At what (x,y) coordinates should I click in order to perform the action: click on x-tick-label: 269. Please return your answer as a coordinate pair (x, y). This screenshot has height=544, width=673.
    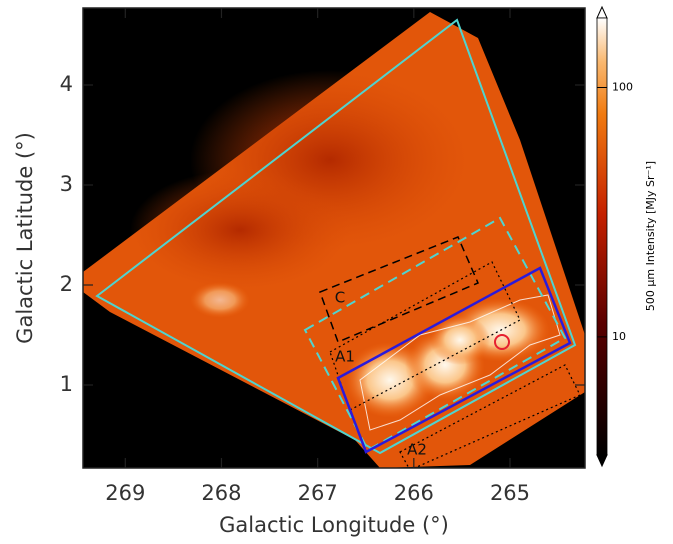
    Looking at the image, I should click on (125, 493).